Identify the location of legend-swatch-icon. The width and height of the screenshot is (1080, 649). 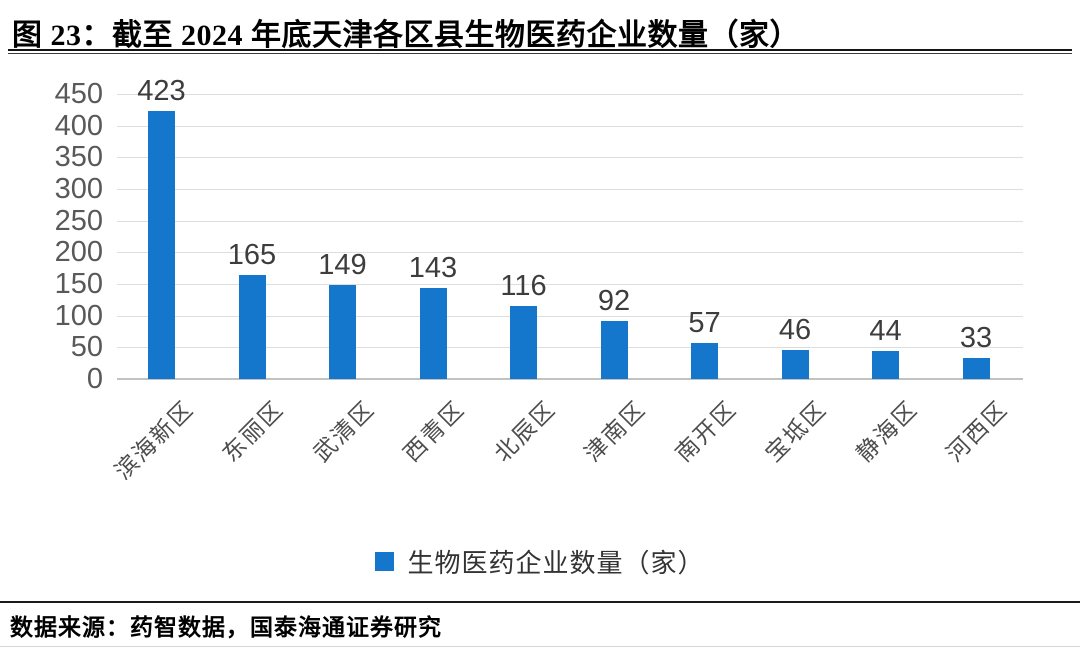
(385, 561).